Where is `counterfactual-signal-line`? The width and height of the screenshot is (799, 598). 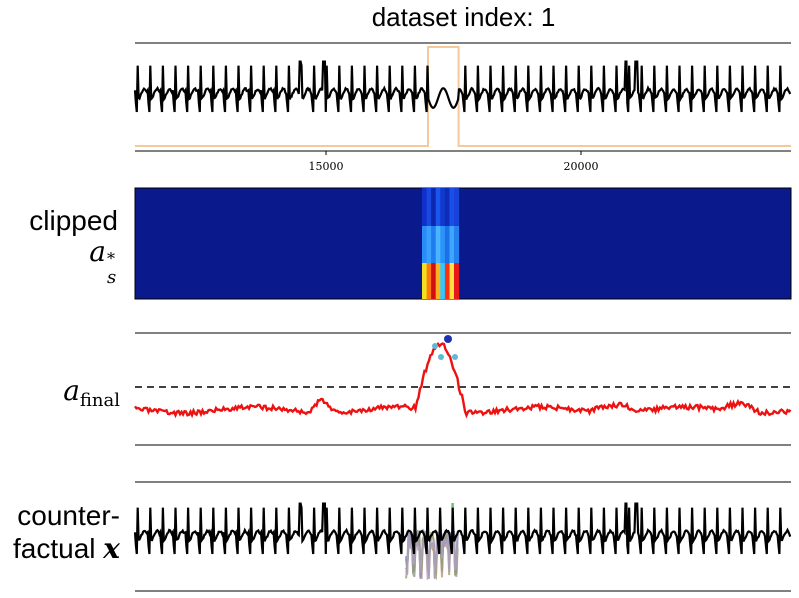 counterfactual-signal-line is located at coordinates (462, 528).